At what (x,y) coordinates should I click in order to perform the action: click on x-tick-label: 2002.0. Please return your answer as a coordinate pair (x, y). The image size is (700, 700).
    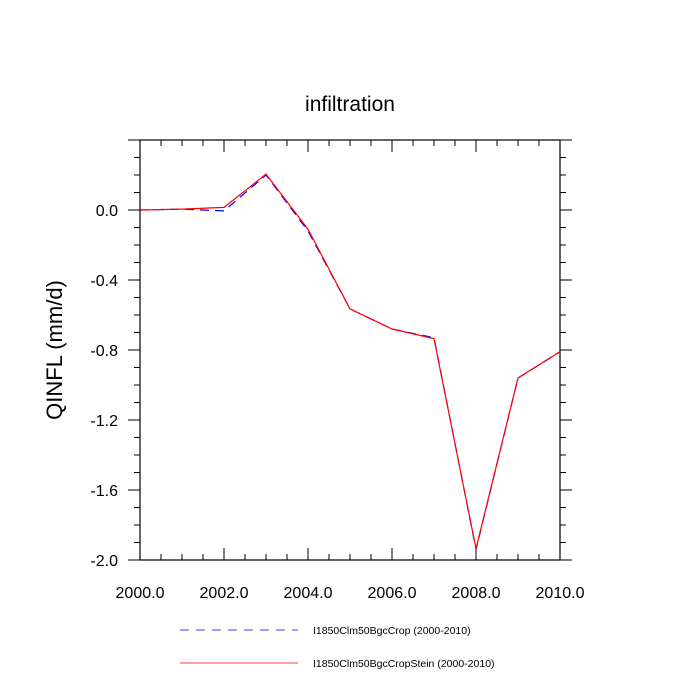
    Looking at the image, I should click on (224, 593).